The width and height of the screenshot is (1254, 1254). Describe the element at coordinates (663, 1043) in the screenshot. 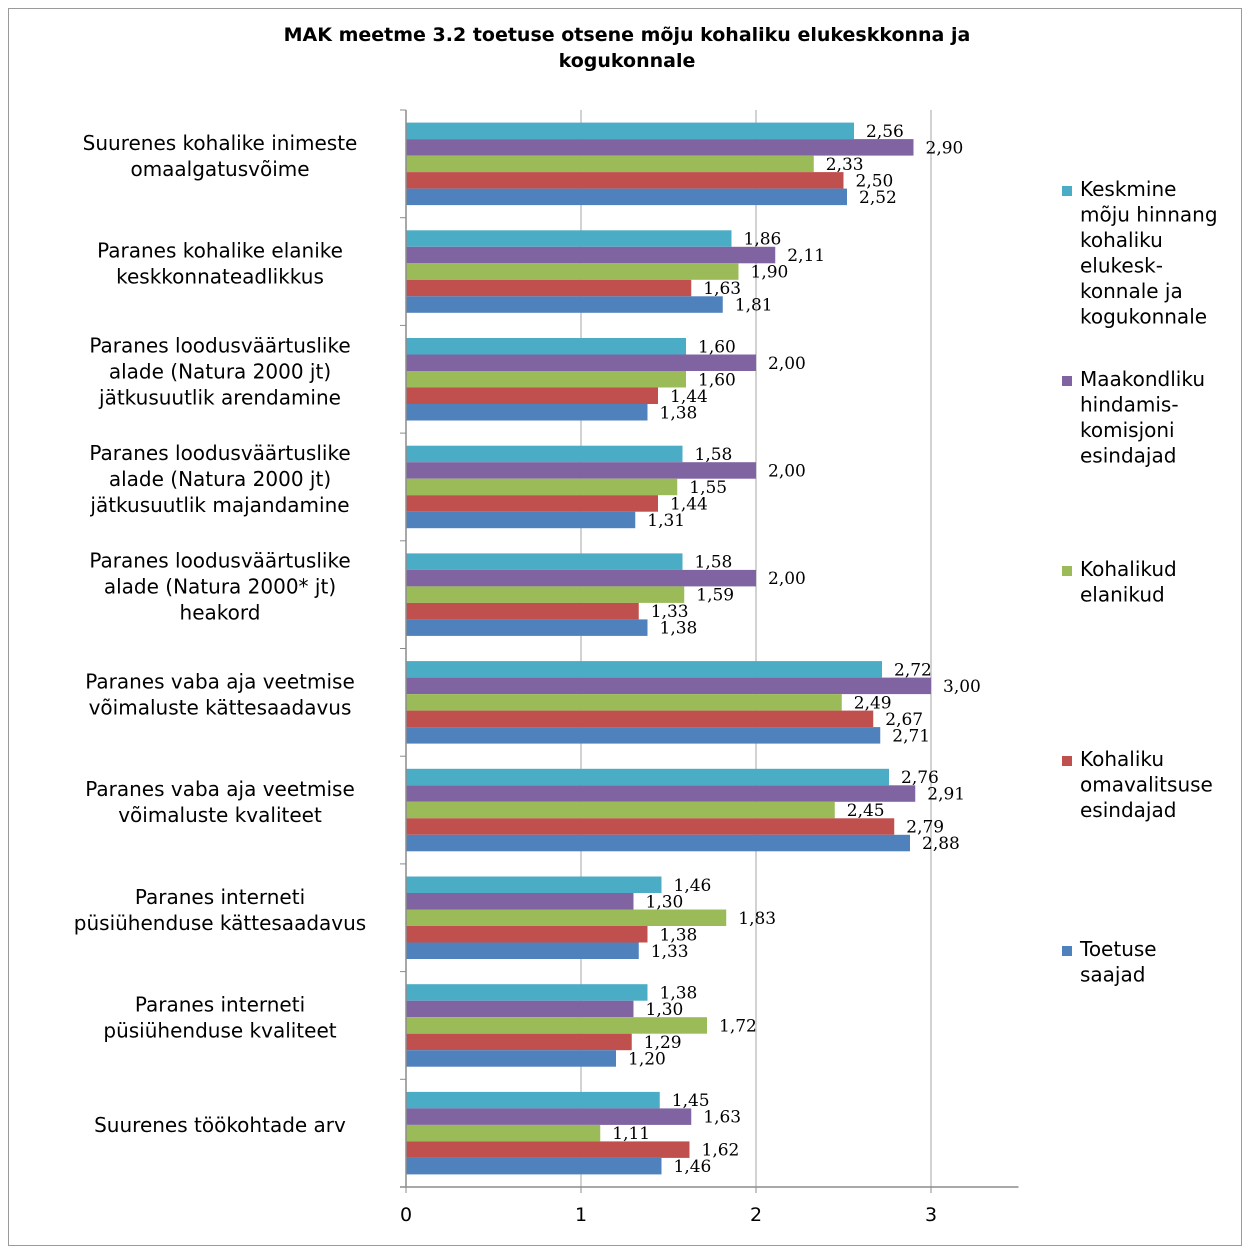

I see `value-label-9-series-4: 1,29` at that location.